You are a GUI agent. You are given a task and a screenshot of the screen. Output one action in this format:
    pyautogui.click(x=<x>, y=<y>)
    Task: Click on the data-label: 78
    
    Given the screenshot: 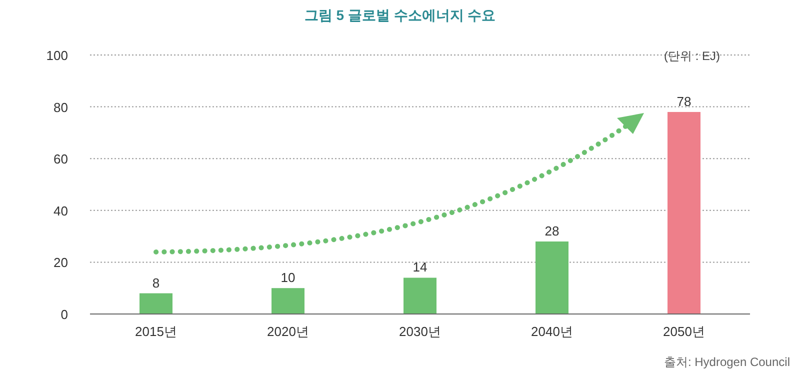 What is the action you would take?
    pyautogui.click(x=684, y=101)
    